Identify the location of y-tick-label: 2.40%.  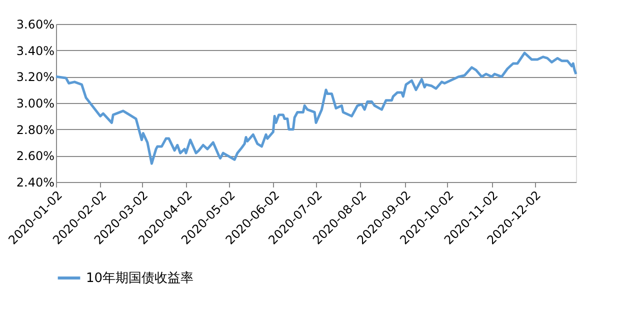
(35, 183).